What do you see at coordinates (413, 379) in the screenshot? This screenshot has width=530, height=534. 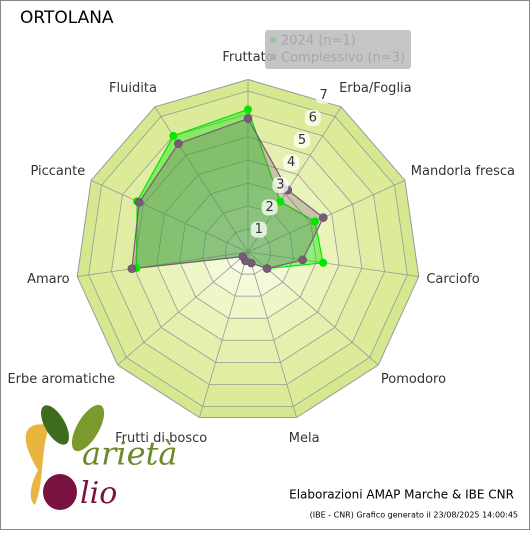 I see `category-label: Pomodoro` at bounding box center [413, 379].